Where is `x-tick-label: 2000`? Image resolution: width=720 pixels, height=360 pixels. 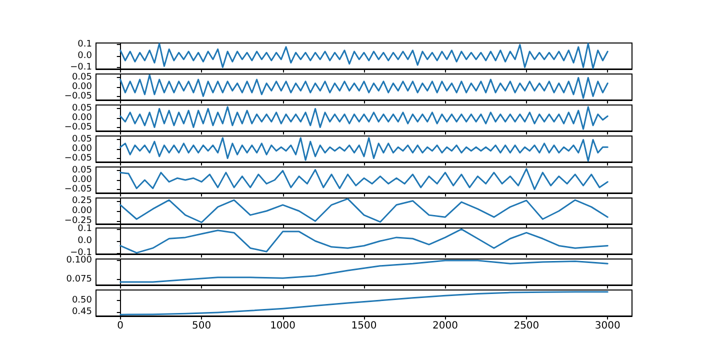
x-tick-label: 2000 is located at coordinates (445, 326).